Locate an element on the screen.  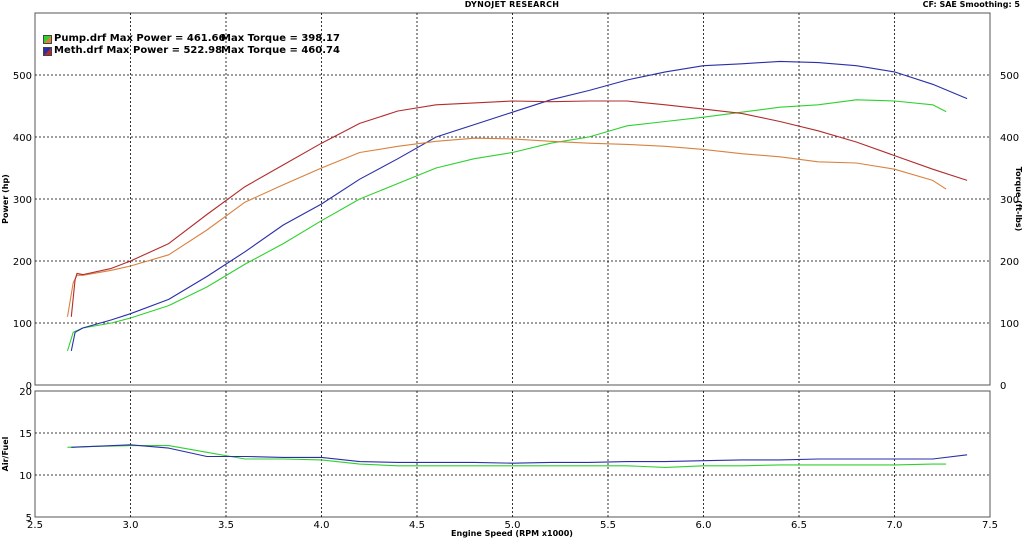
x-tick-label: 2.5 is located at coordinates (35, 525).